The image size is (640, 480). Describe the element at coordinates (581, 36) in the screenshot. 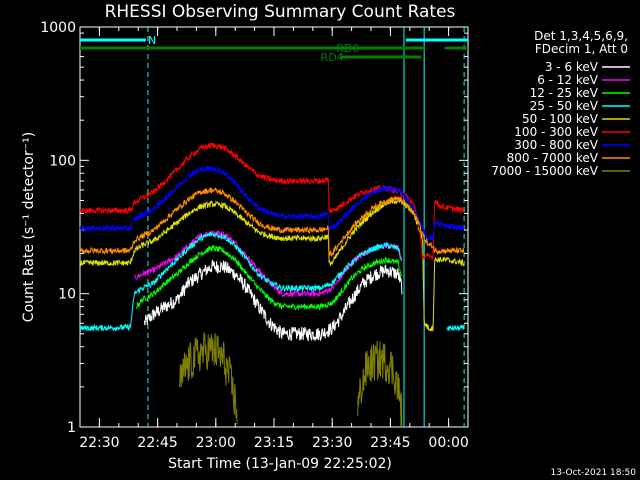

I see `legend-header-line-1: Det 1,3,4,5,6,9,` at that location.